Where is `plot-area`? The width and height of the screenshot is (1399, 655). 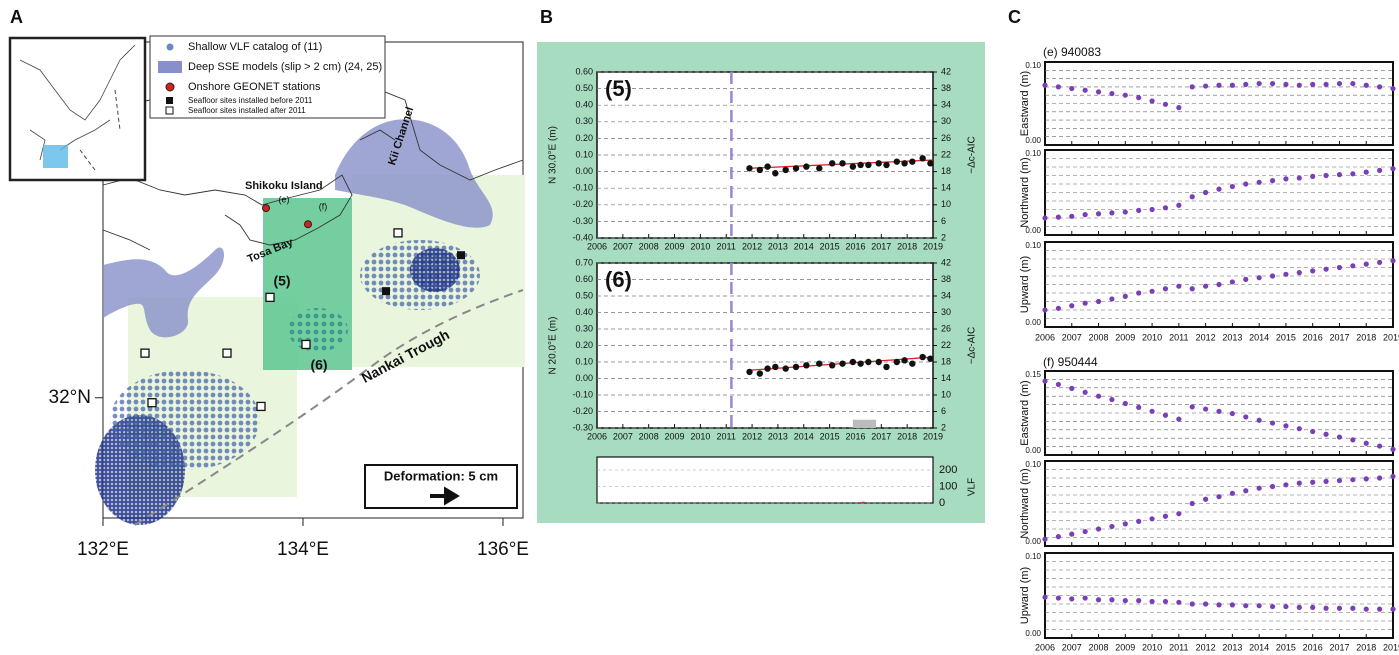 plot-area is located at coordinates (765, 480).